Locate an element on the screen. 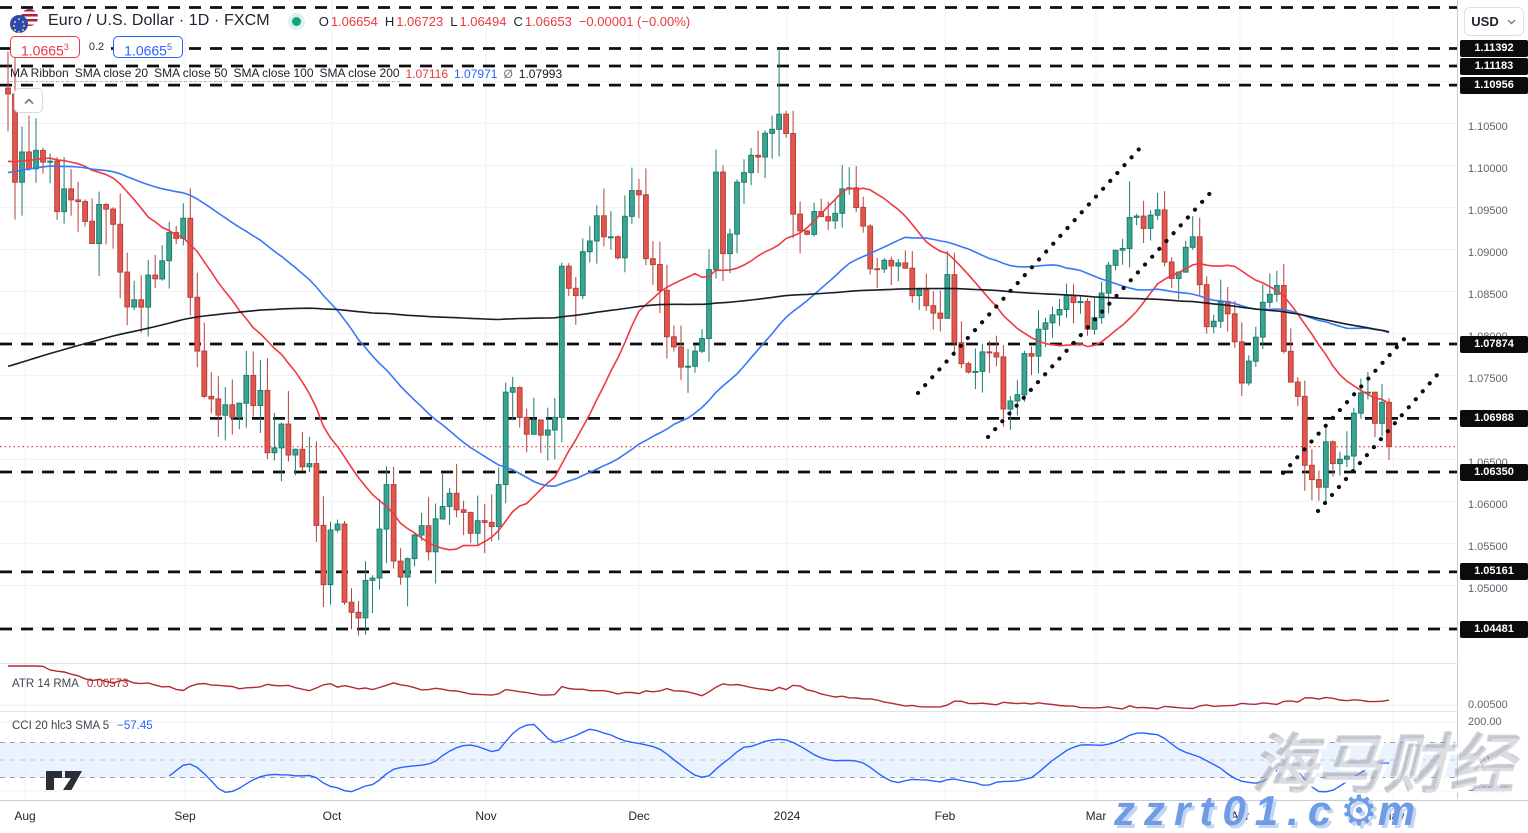 This screenshot has height=833, width=1528. atr-axis-label: 0.00500 is located at coordinates (1488, 705).